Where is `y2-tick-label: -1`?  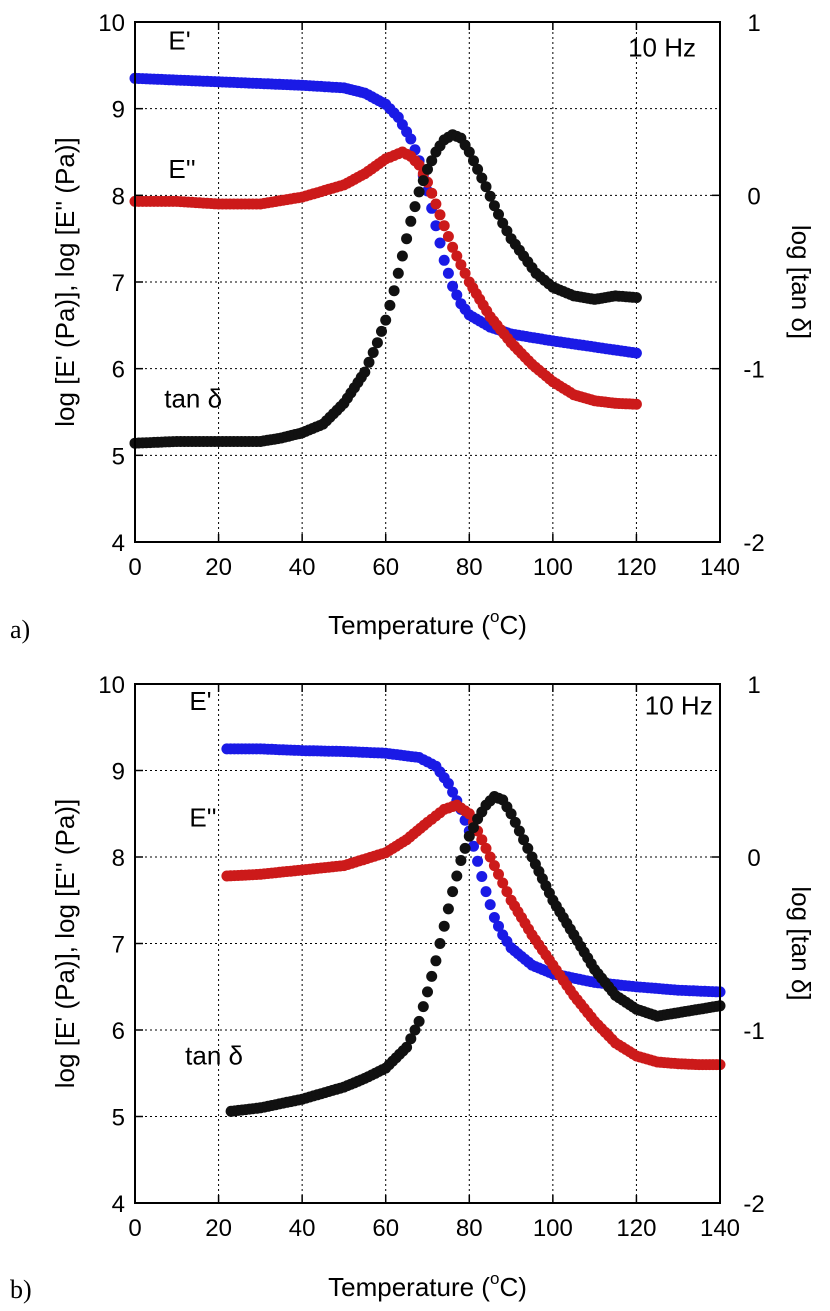 y2-tick-label: -1 is located at coordinates (753, 370).